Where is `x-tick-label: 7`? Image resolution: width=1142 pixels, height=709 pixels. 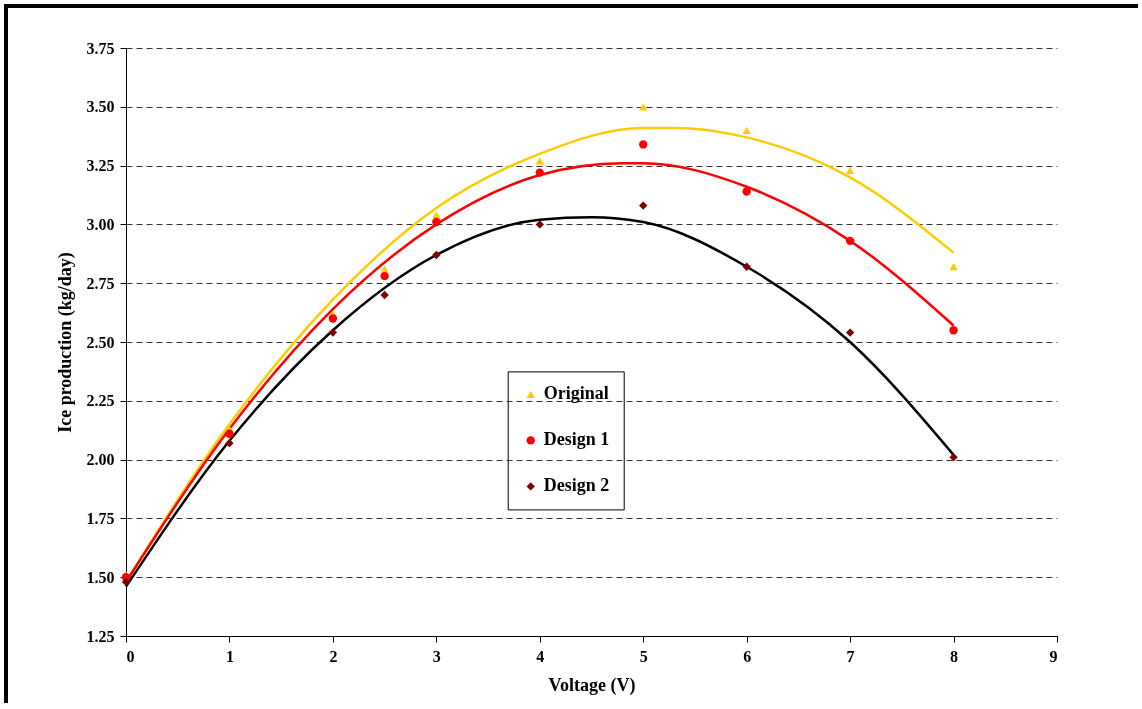
x-tick-label: 7 is located at coordinates (850, 656).